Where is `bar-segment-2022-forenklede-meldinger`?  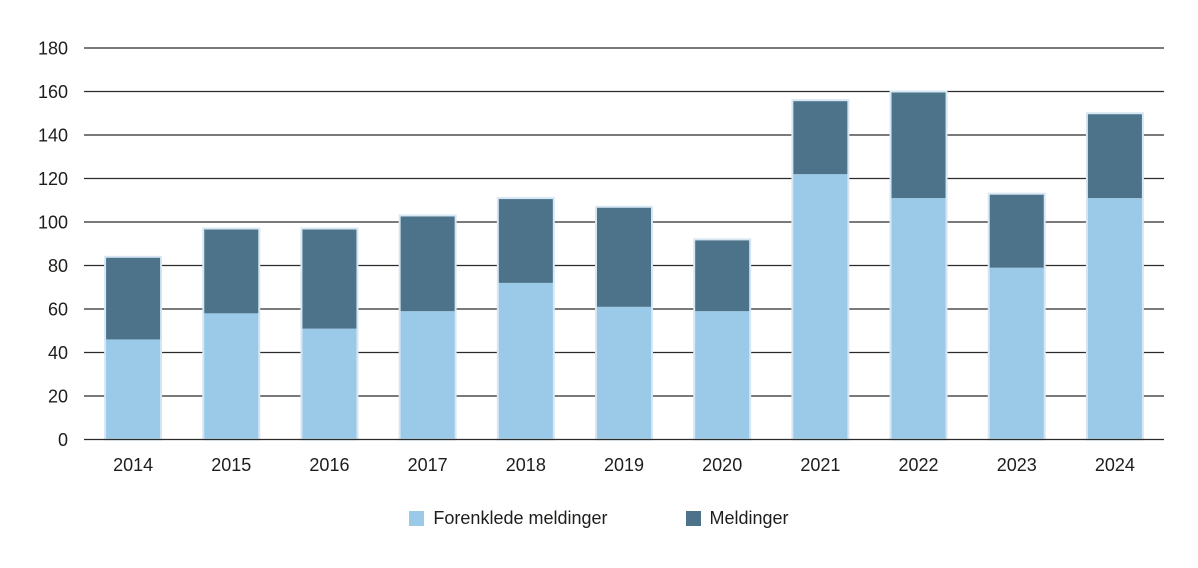
bar-segment-2022-forenklede-meldinger is located at coordinates (918, 319).